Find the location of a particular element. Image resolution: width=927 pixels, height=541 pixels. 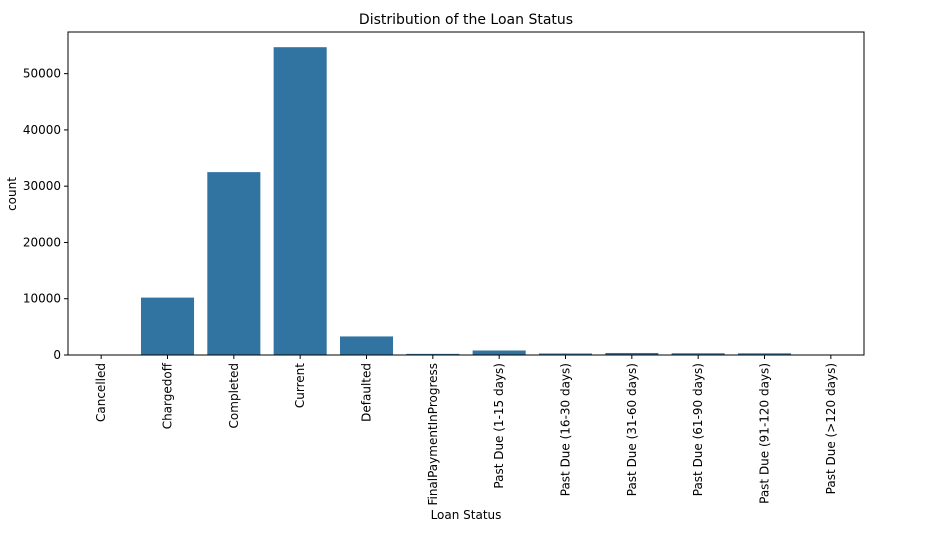

y-tick-label: 30000 is located at coordinates (42, 186).